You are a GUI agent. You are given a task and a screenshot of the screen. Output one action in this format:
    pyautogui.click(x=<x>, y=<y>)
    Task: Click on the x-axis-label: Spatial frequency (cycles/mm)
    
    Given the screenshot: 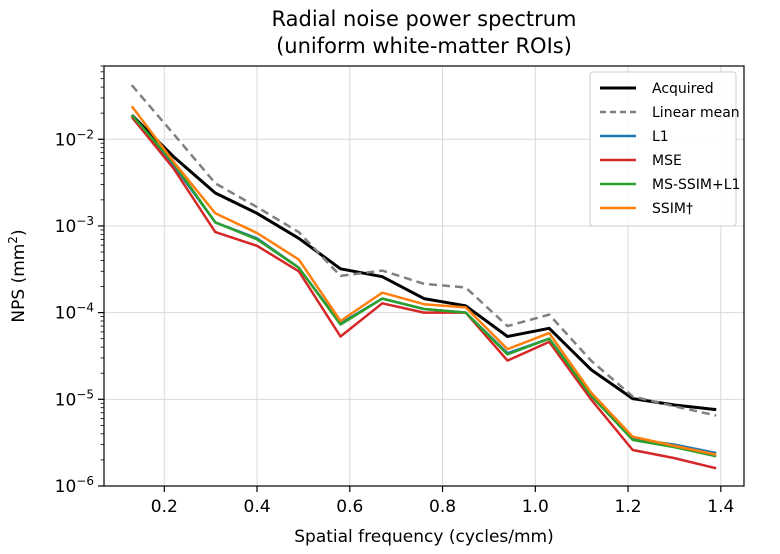 What is the action you would take?
    pyautogui.click(x=424, y=537)
    